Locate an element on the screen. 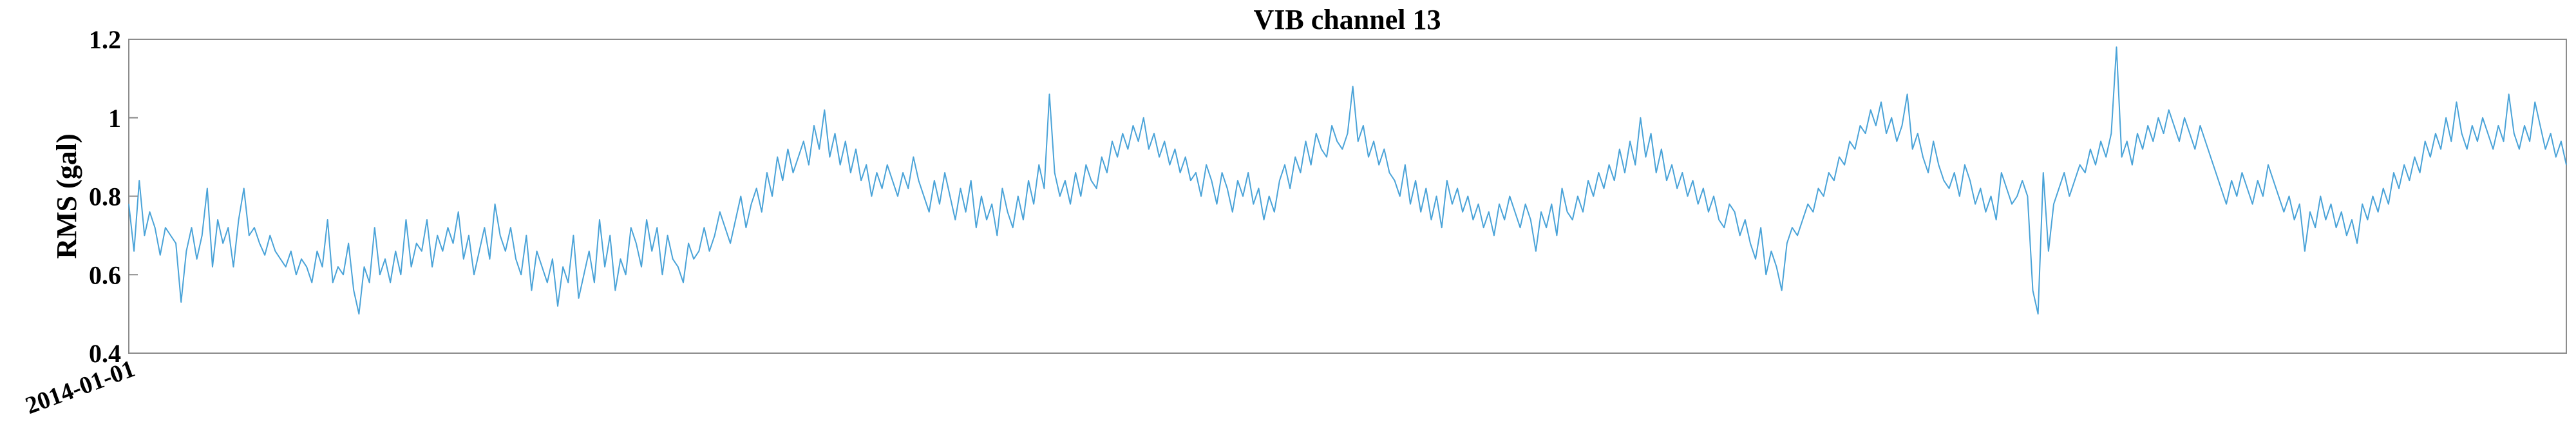 This screenshot has height=435, width=2576. y-axis-ticks: 0.4 0.6 0.8 1 1.2 is located at coordinates (113, 196).